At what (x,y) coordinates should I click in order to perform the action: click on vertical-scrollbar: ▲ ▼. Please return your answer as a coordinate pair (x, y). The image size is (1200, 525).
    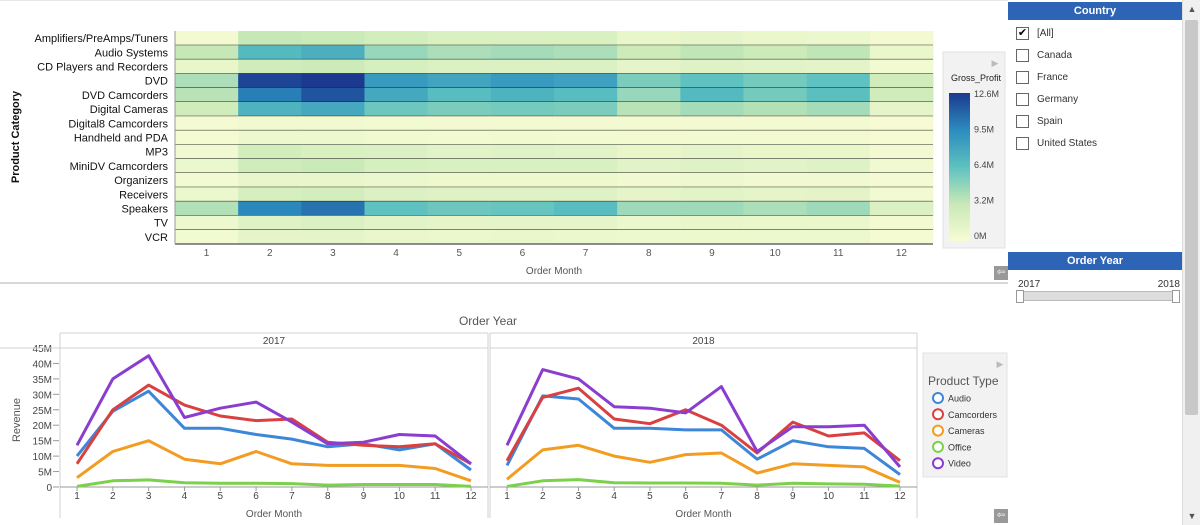
    Looking at the image, I should click on (1191, 262).